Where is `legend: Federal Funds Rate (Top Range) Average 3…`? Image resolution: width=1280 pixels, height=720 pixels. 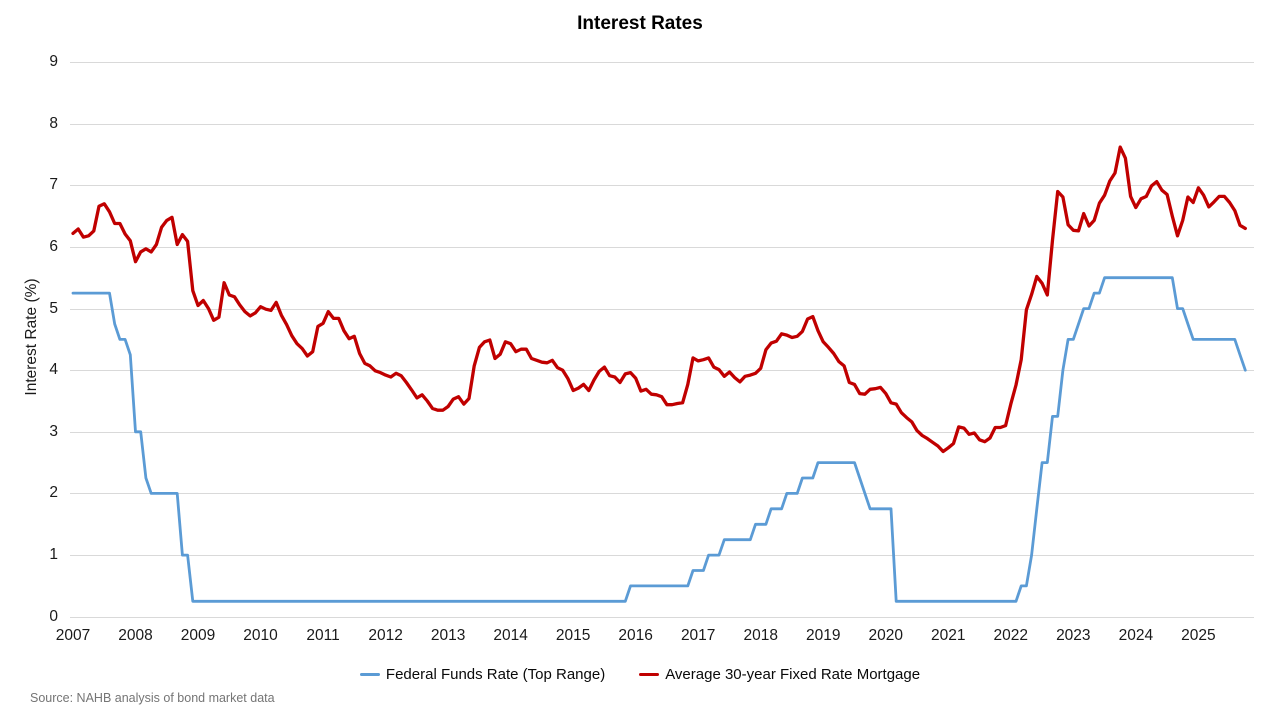
legend: Federal Funds Rate (Top Range) Average 3… is located at coordinates (640, 674).